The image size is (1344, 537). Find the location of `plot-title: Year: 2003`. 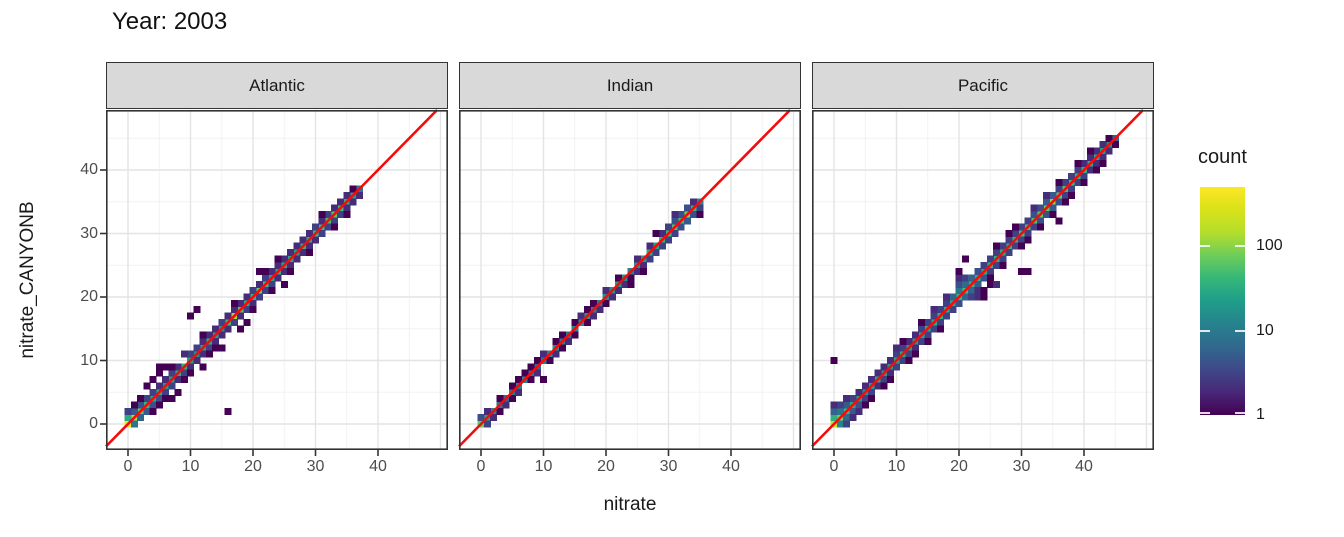

plot-title: Year: 2003 is located at coordinates (170, 21).